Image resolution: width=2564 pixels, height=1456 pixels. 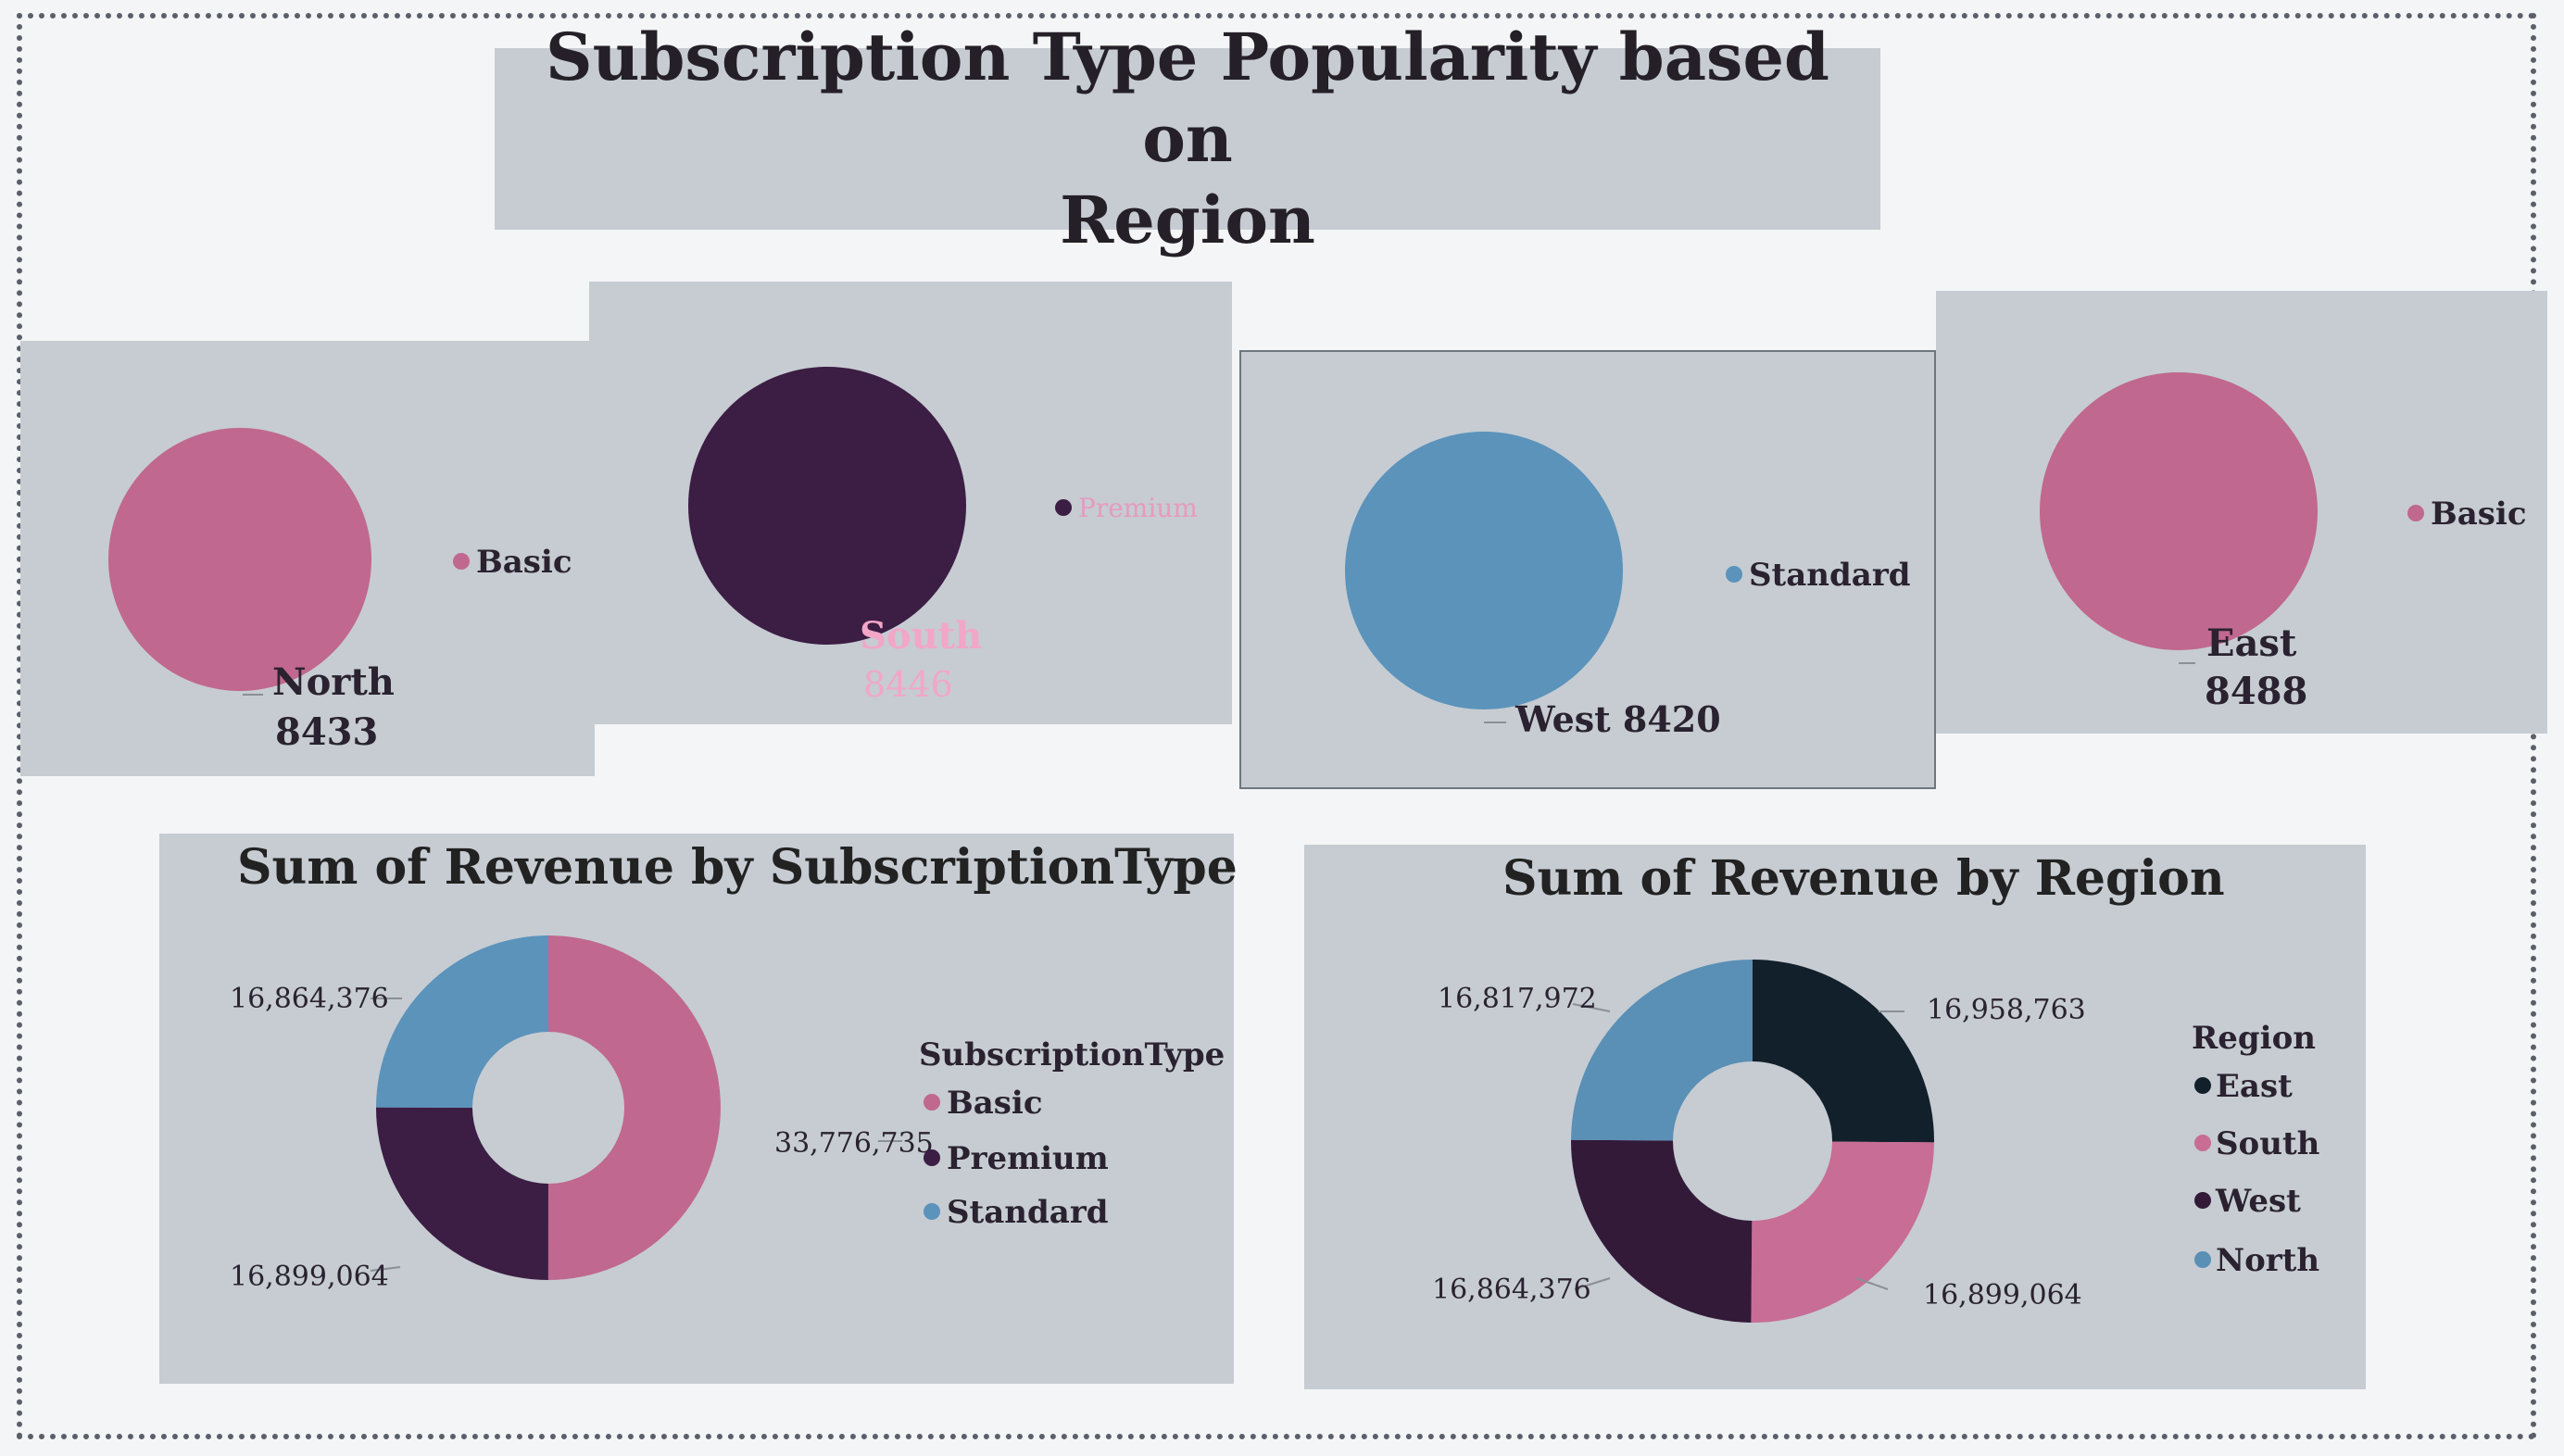 I want to click on revenue-by-region-title: Sum of Revenue by Region, so click(x=1864, y=878).